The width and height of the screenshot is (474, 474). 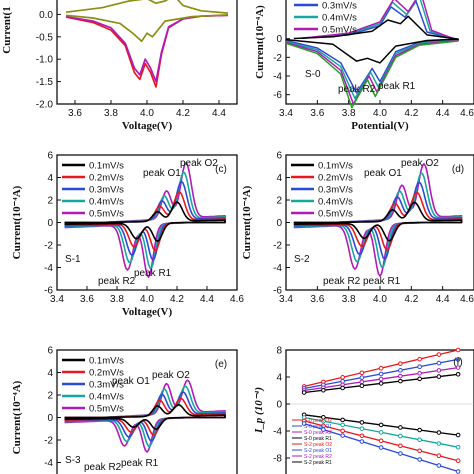 I want to click on y-tick-label: -8, so click(x=277, y=459).